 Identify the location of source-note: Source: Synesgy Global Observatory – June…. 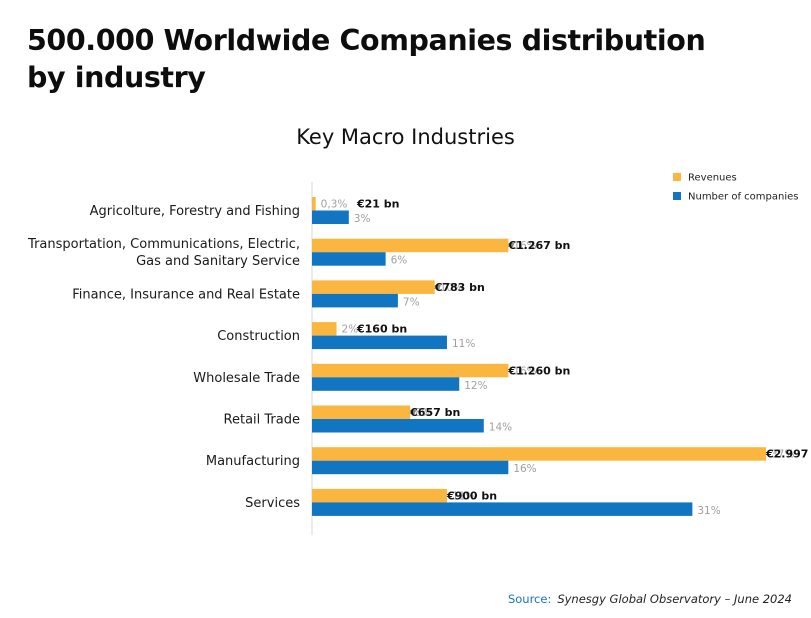
(650, 599).